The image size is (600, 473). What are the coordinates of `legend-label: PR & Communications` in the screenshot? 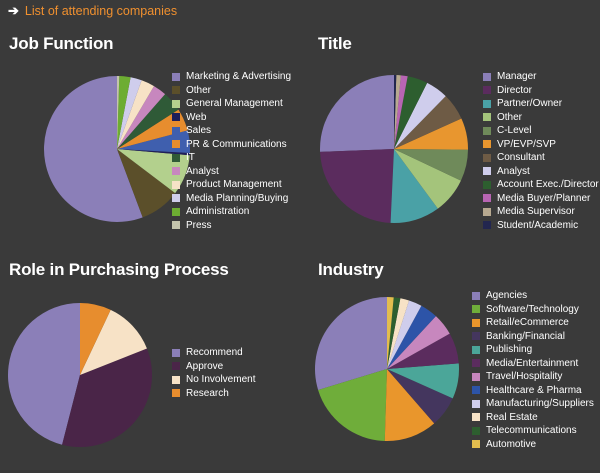 It's located at (236, 144).